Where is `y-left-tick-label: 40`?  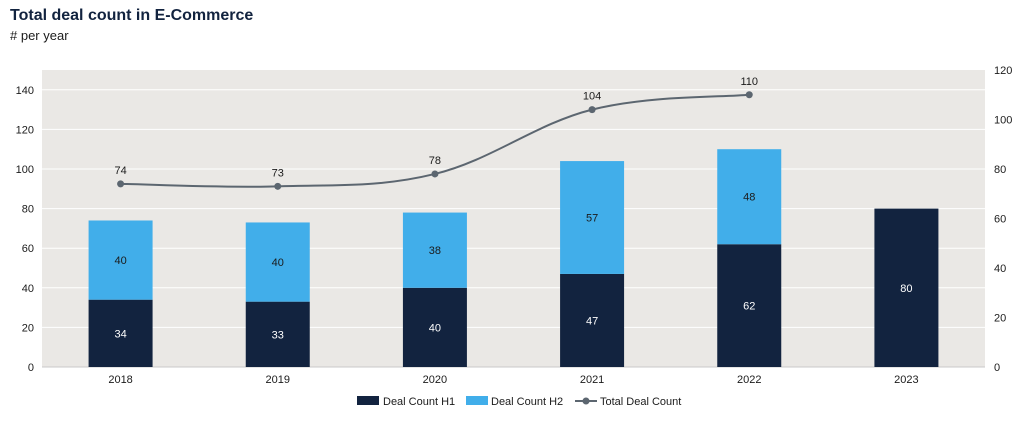 y-left-tick-label: 40 is located at coordinates (28, 289).